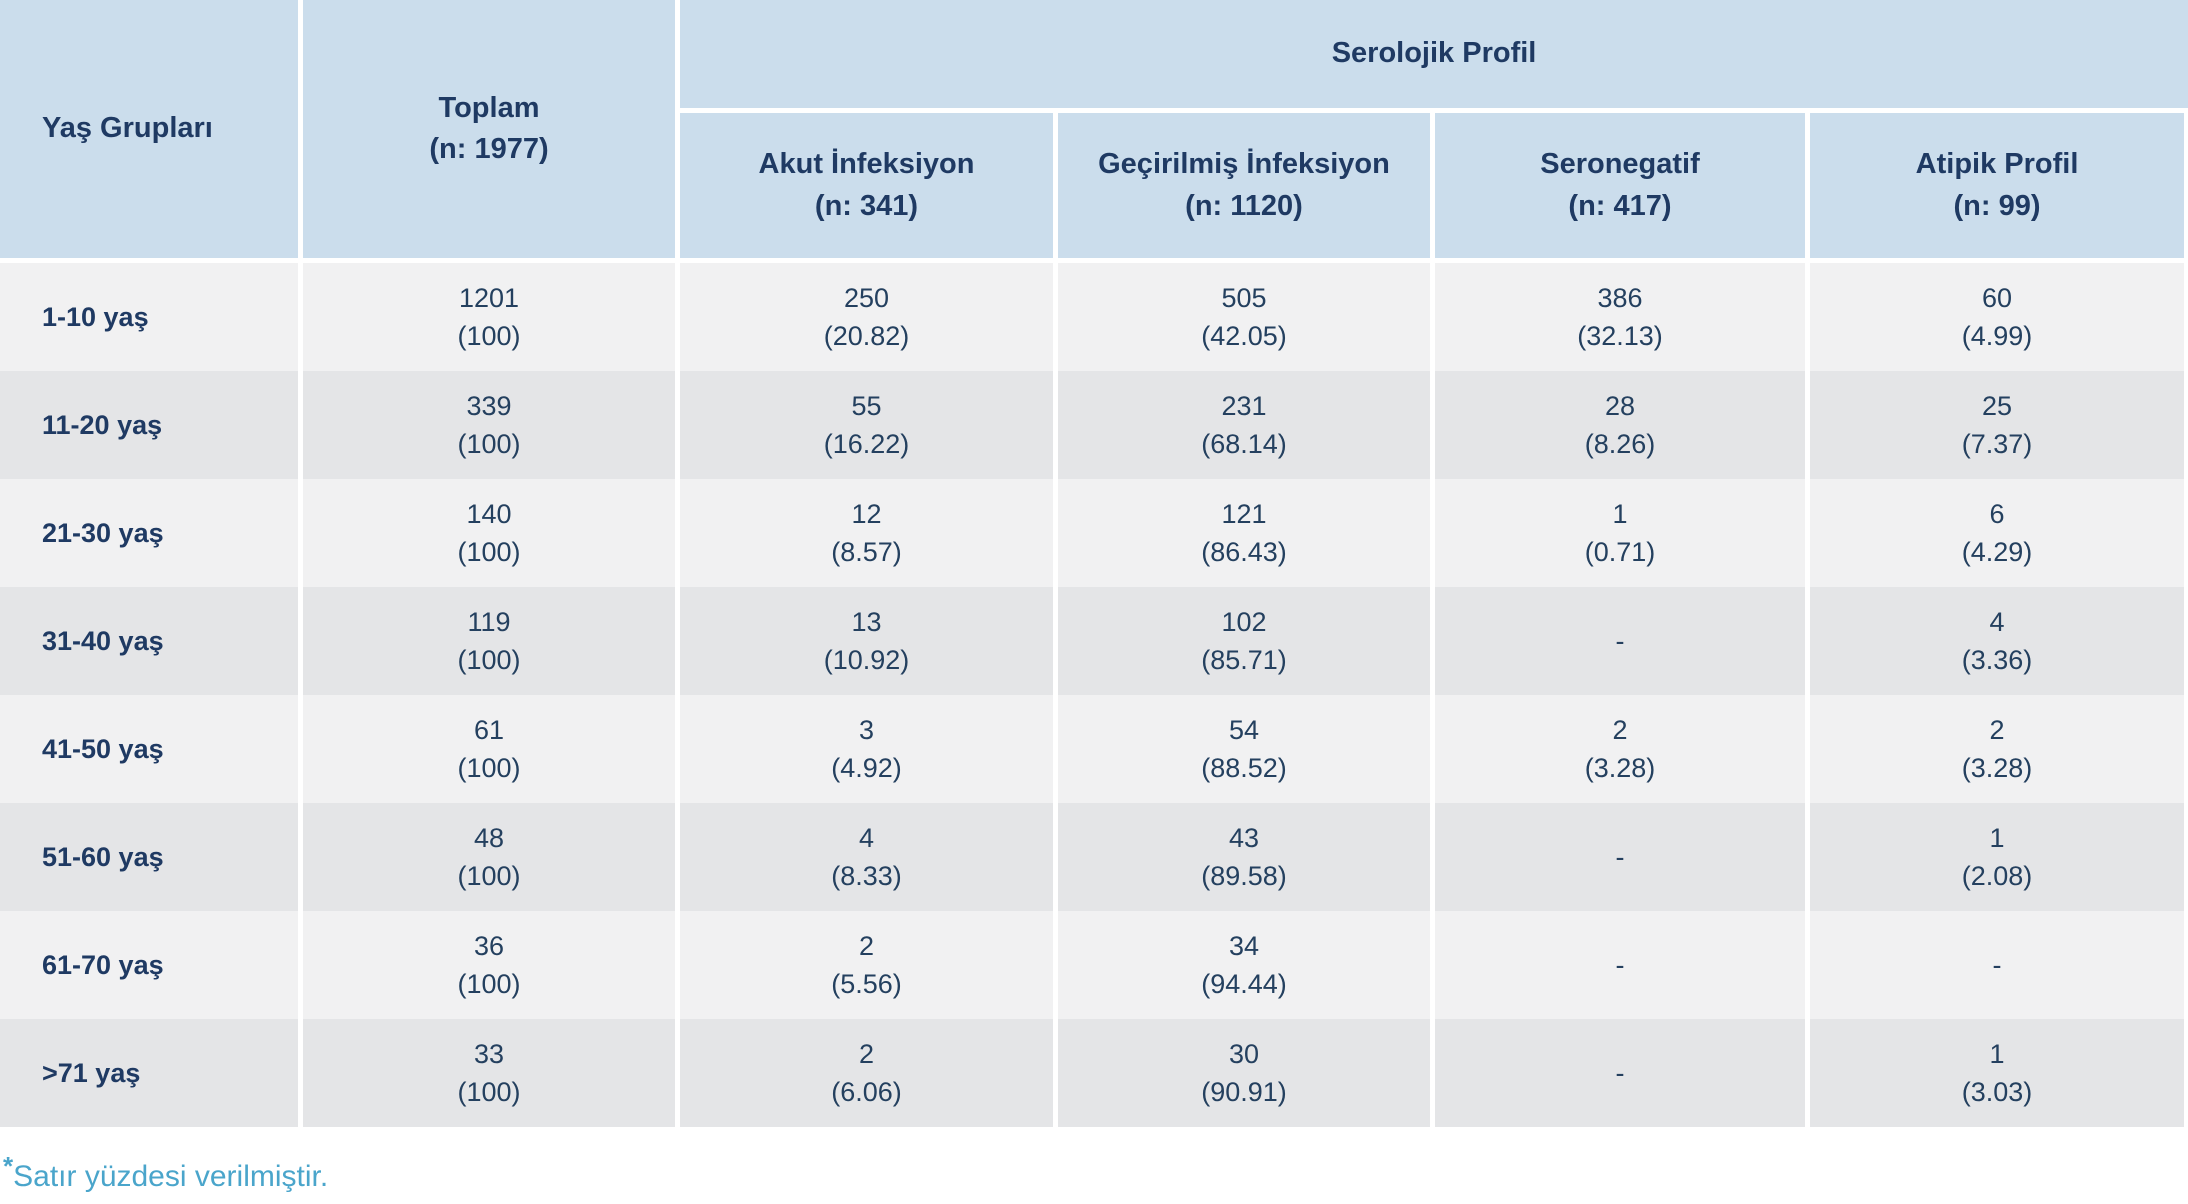 The height and width of the screenshot is (1204, 2188). I want to click on subcolumn-title: Geçirilmiş İnfeksiyon, so click(1244, 164).